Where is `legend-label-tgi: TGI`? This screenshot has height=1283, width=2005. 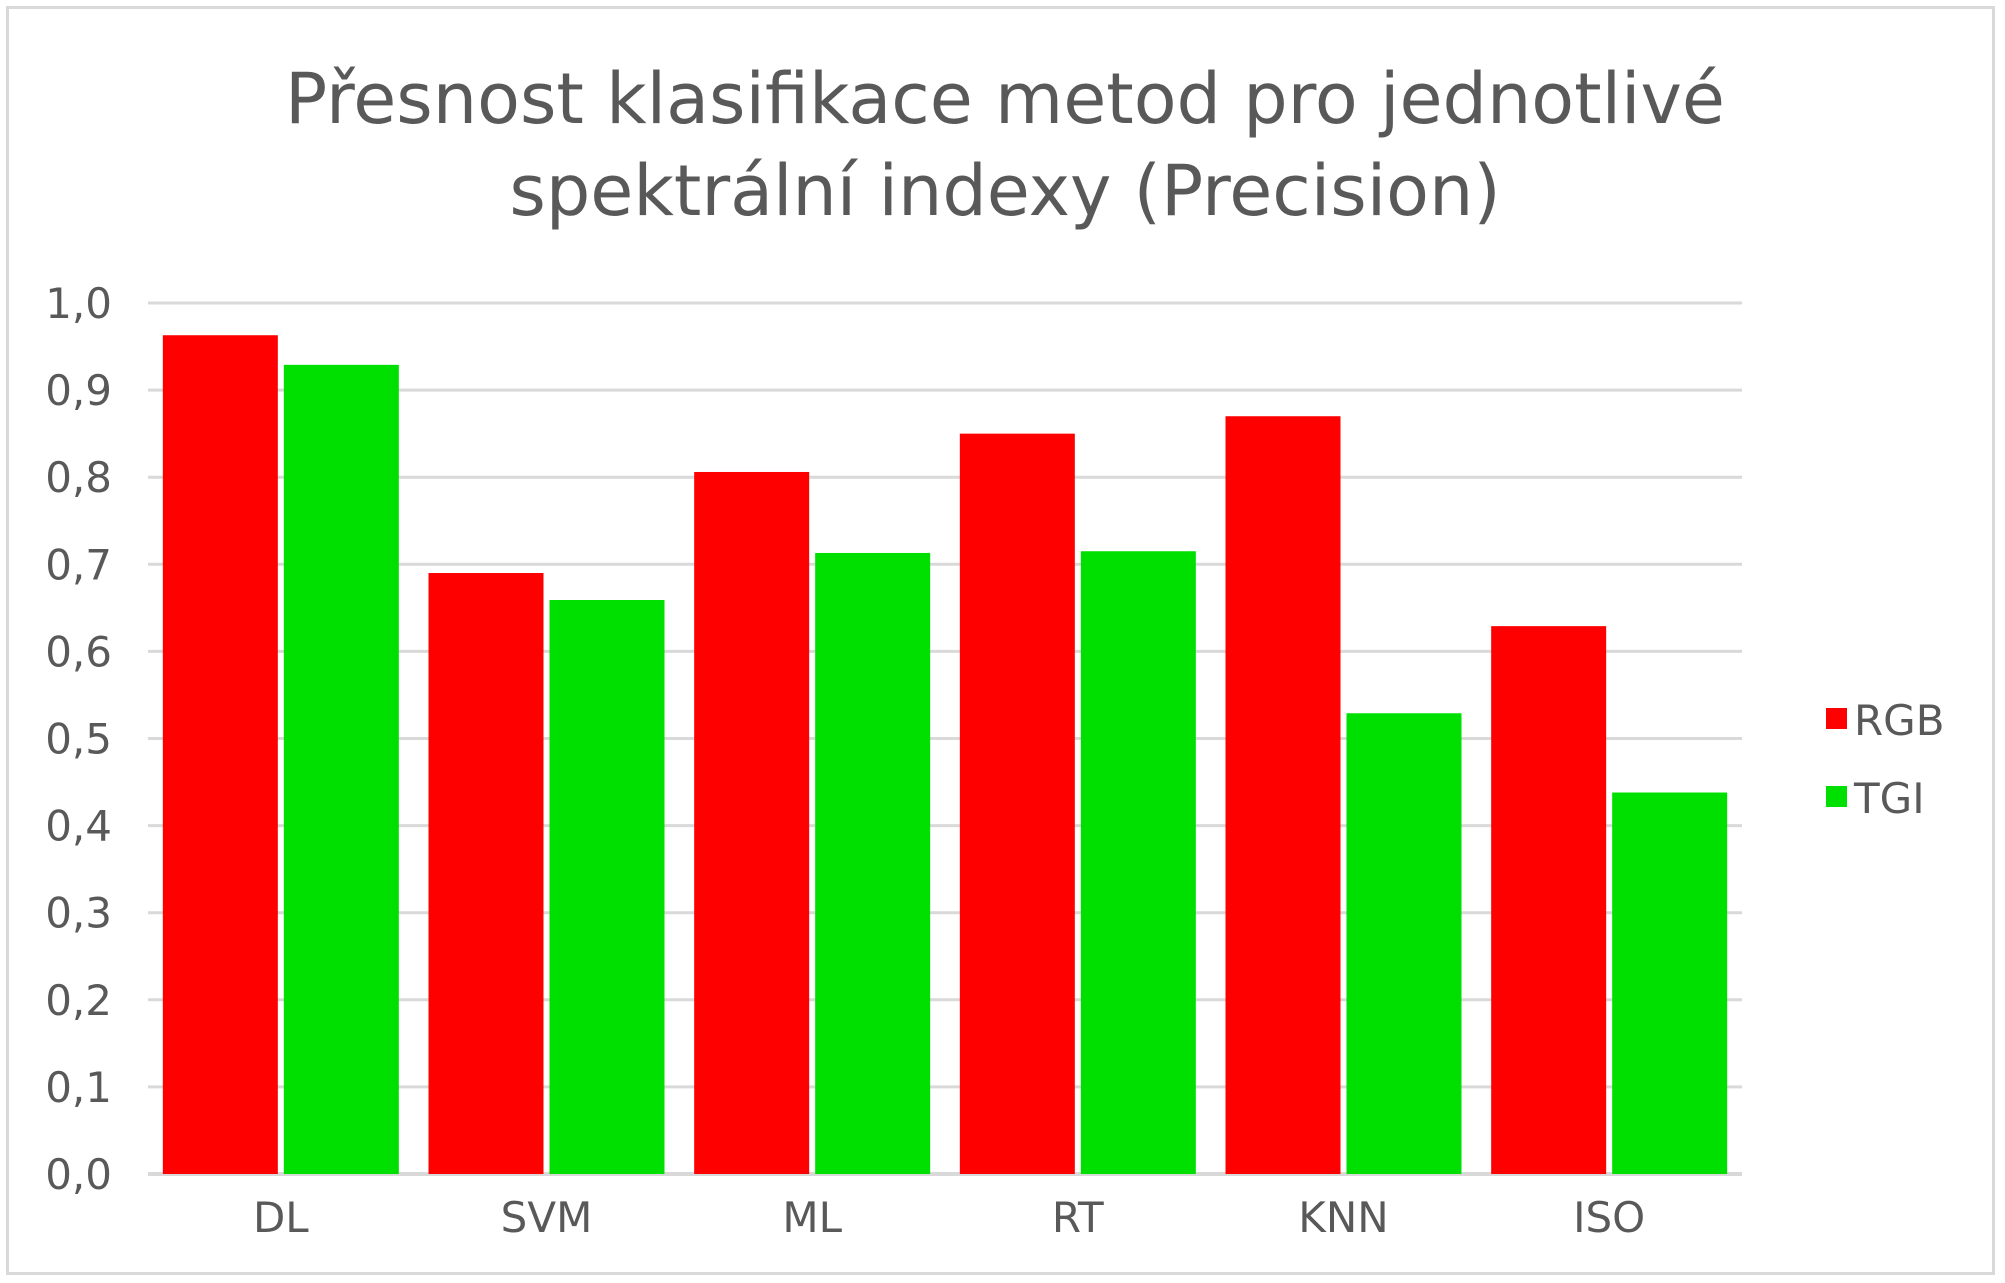 legend-label-tgi: TGI is located at coordinates (1889, 798).